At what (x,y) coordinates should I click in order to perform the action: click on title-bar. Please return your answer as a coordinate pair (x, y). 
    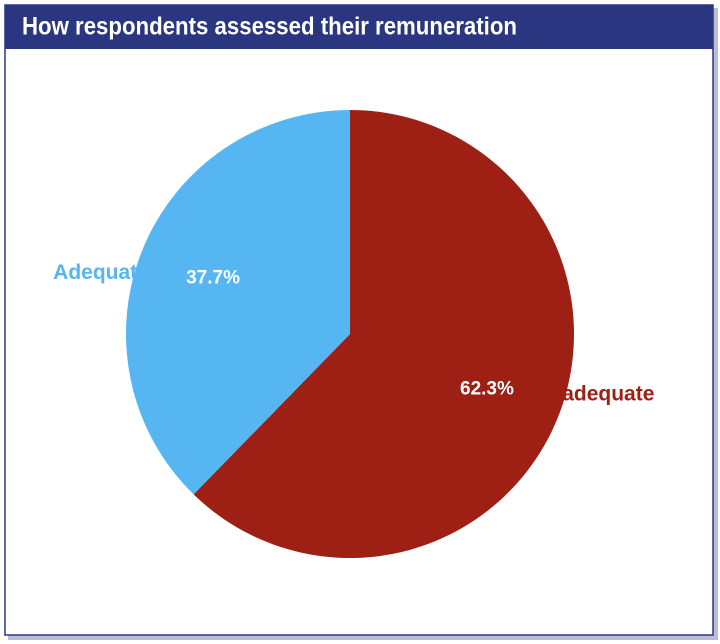
    Looking at the image, I should click on (359, 27).